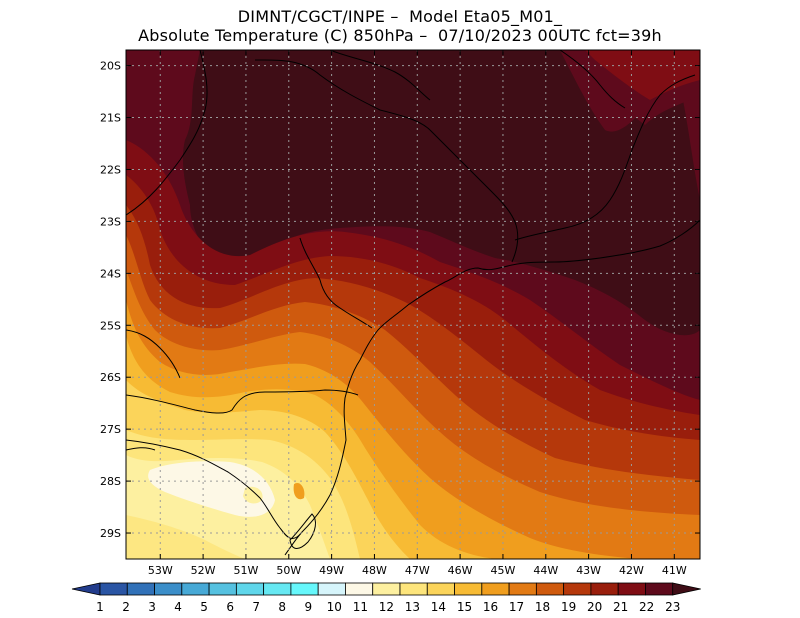 This screenshot has height=618, width=800. What do you see at coordinates (631, 570) in the screenshot?
I see `lon-tick-label: 42W` at bounding box center [631, 570].